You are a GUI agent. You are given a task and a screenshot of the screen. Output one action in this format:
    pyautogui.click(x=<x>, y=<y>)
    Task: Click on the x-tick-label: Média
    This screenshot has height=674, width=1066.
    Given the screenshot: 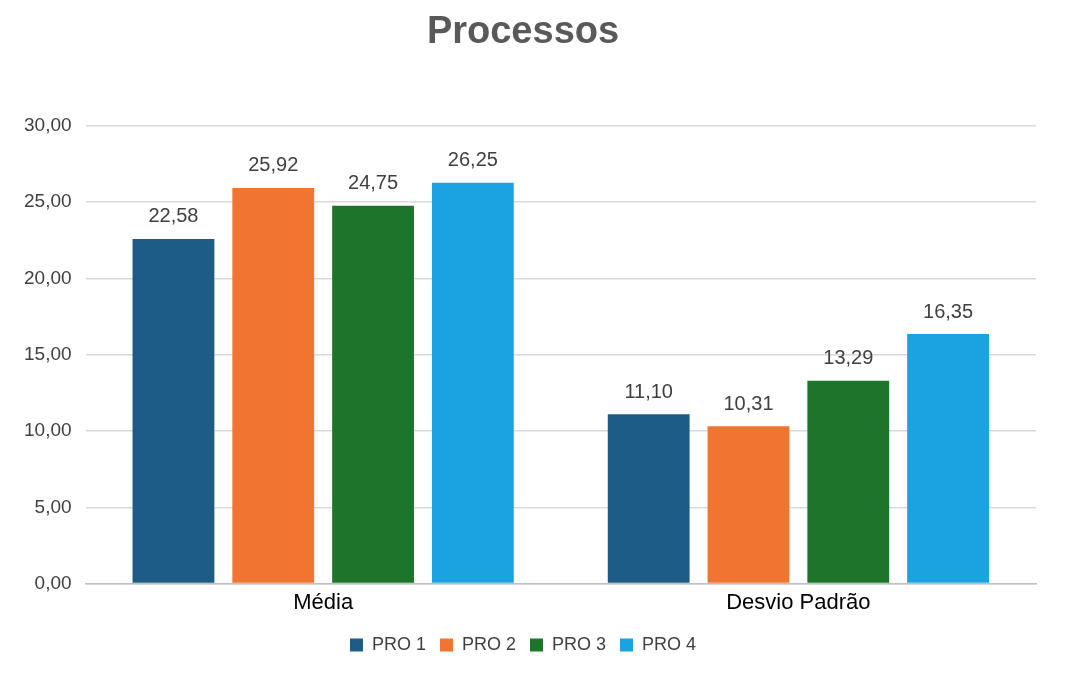 What is the action you would take?
    pyautogui.click(x=323, y=601)
    